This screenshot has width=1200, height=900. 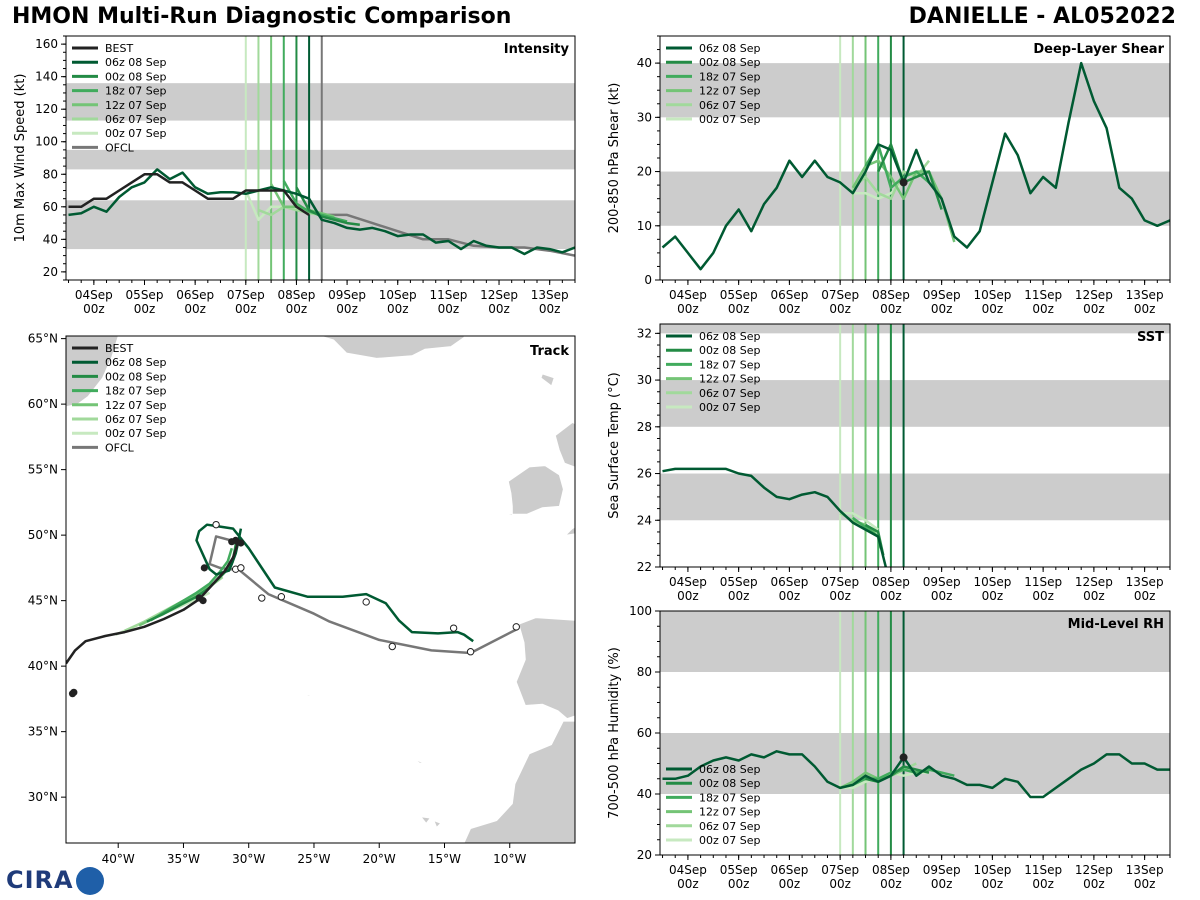 I want to click on rh-series-line, so click(x=916, y=774).